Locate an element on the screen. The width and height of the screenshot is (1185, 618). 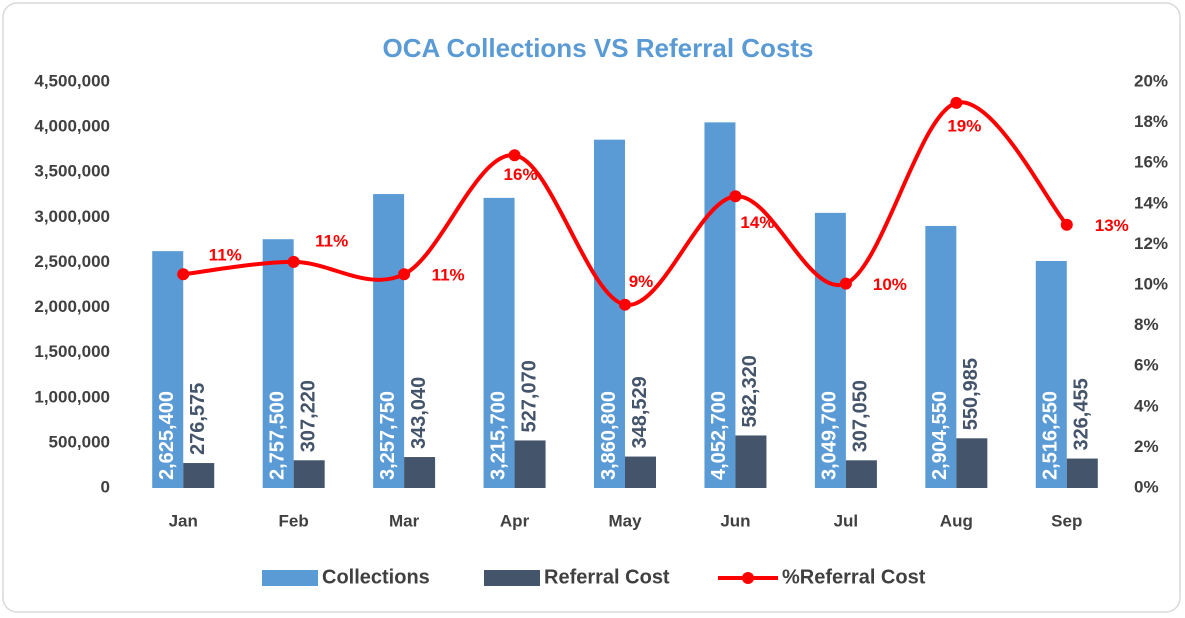
data-label: 307,220 is located at coordinates (308, 416).